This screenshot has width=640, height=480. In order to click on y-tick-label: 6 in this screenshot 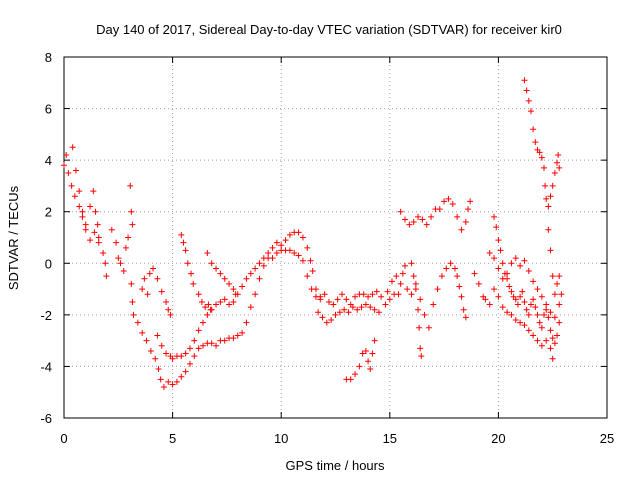, I will do `click(48, 109)`.